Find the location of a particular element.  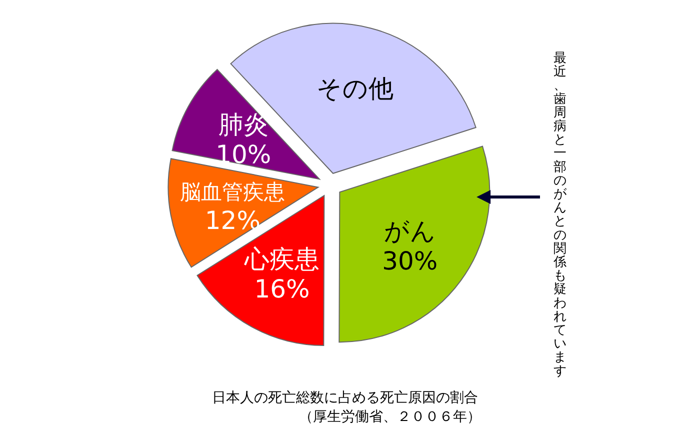

slice-label: 肺炎 is located at coordinates (243, 125).